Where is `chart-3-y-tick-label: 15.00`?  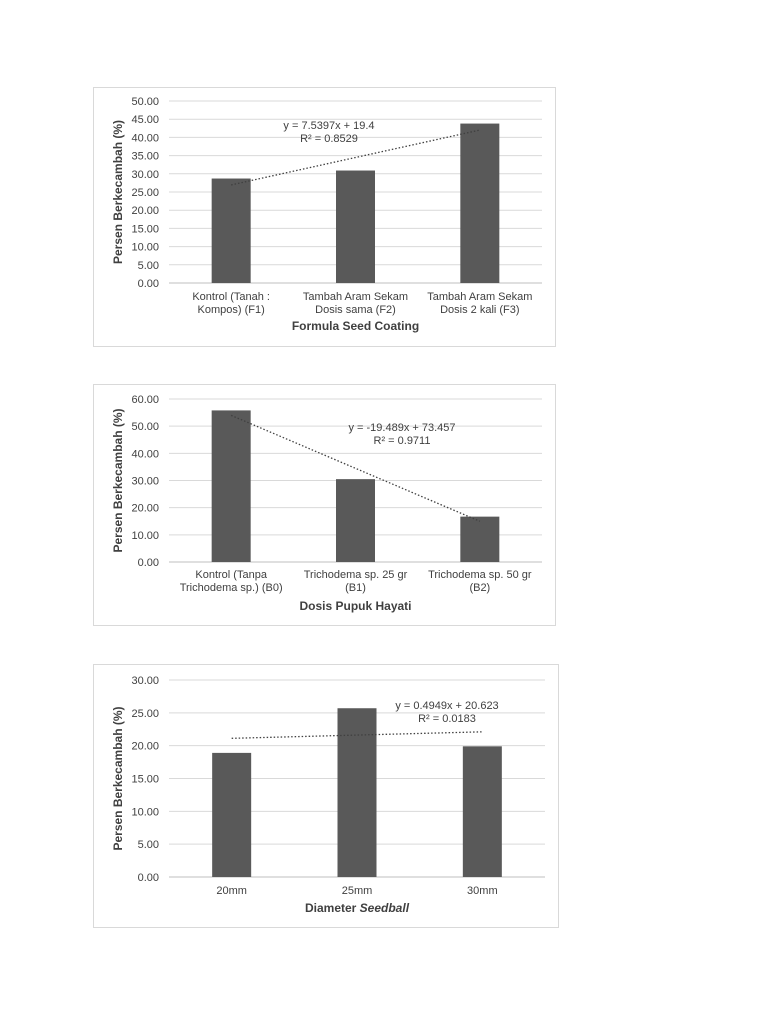
chart-3-y-tick-label: 15.00 is located at coordinates (145, 780).